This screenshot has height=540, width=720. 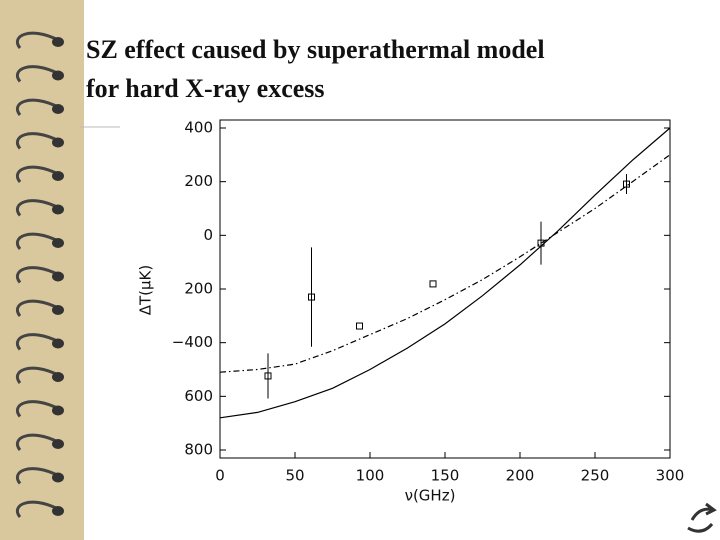 I want to click on y-tick-label: 600, so click(x=198, y=396).